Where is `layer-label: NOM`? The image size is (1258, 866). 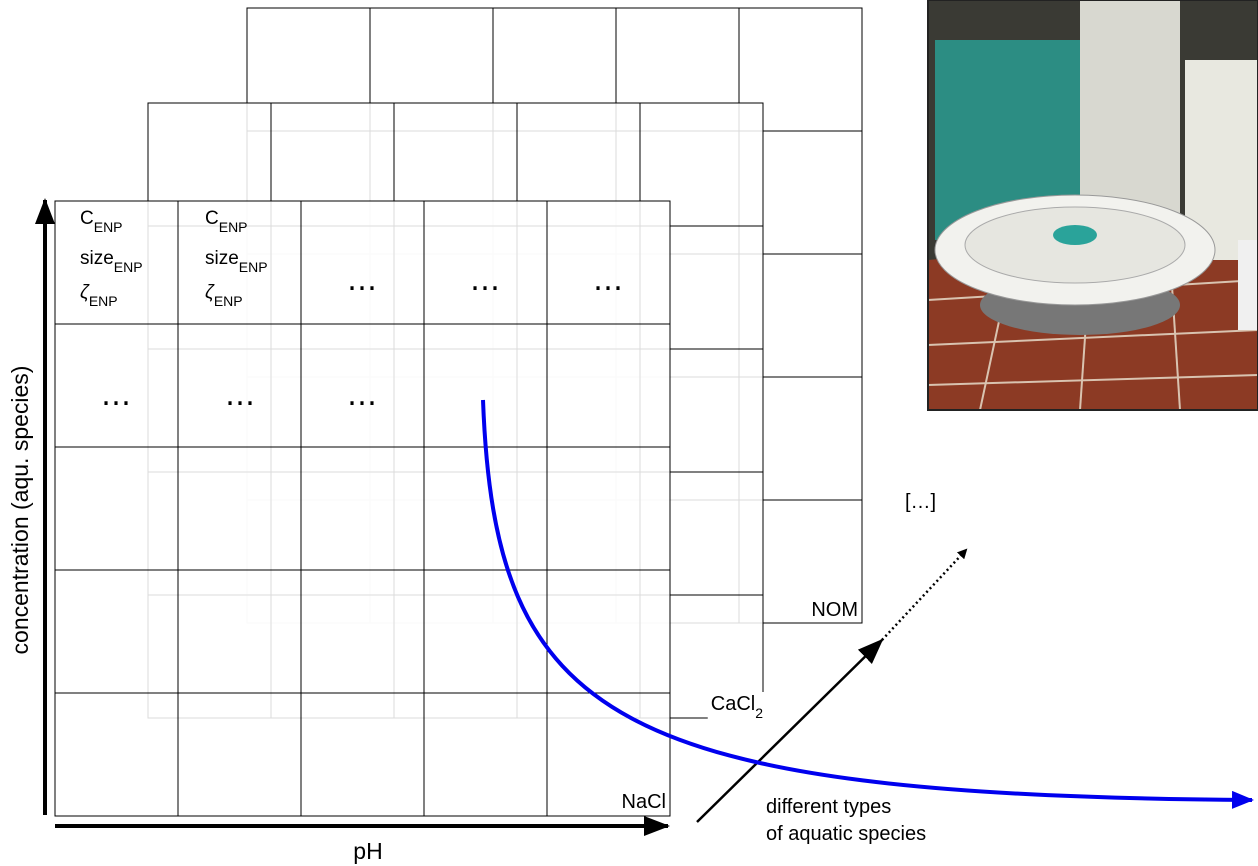 layer-label: NOM is located at coordinates (834, 610).